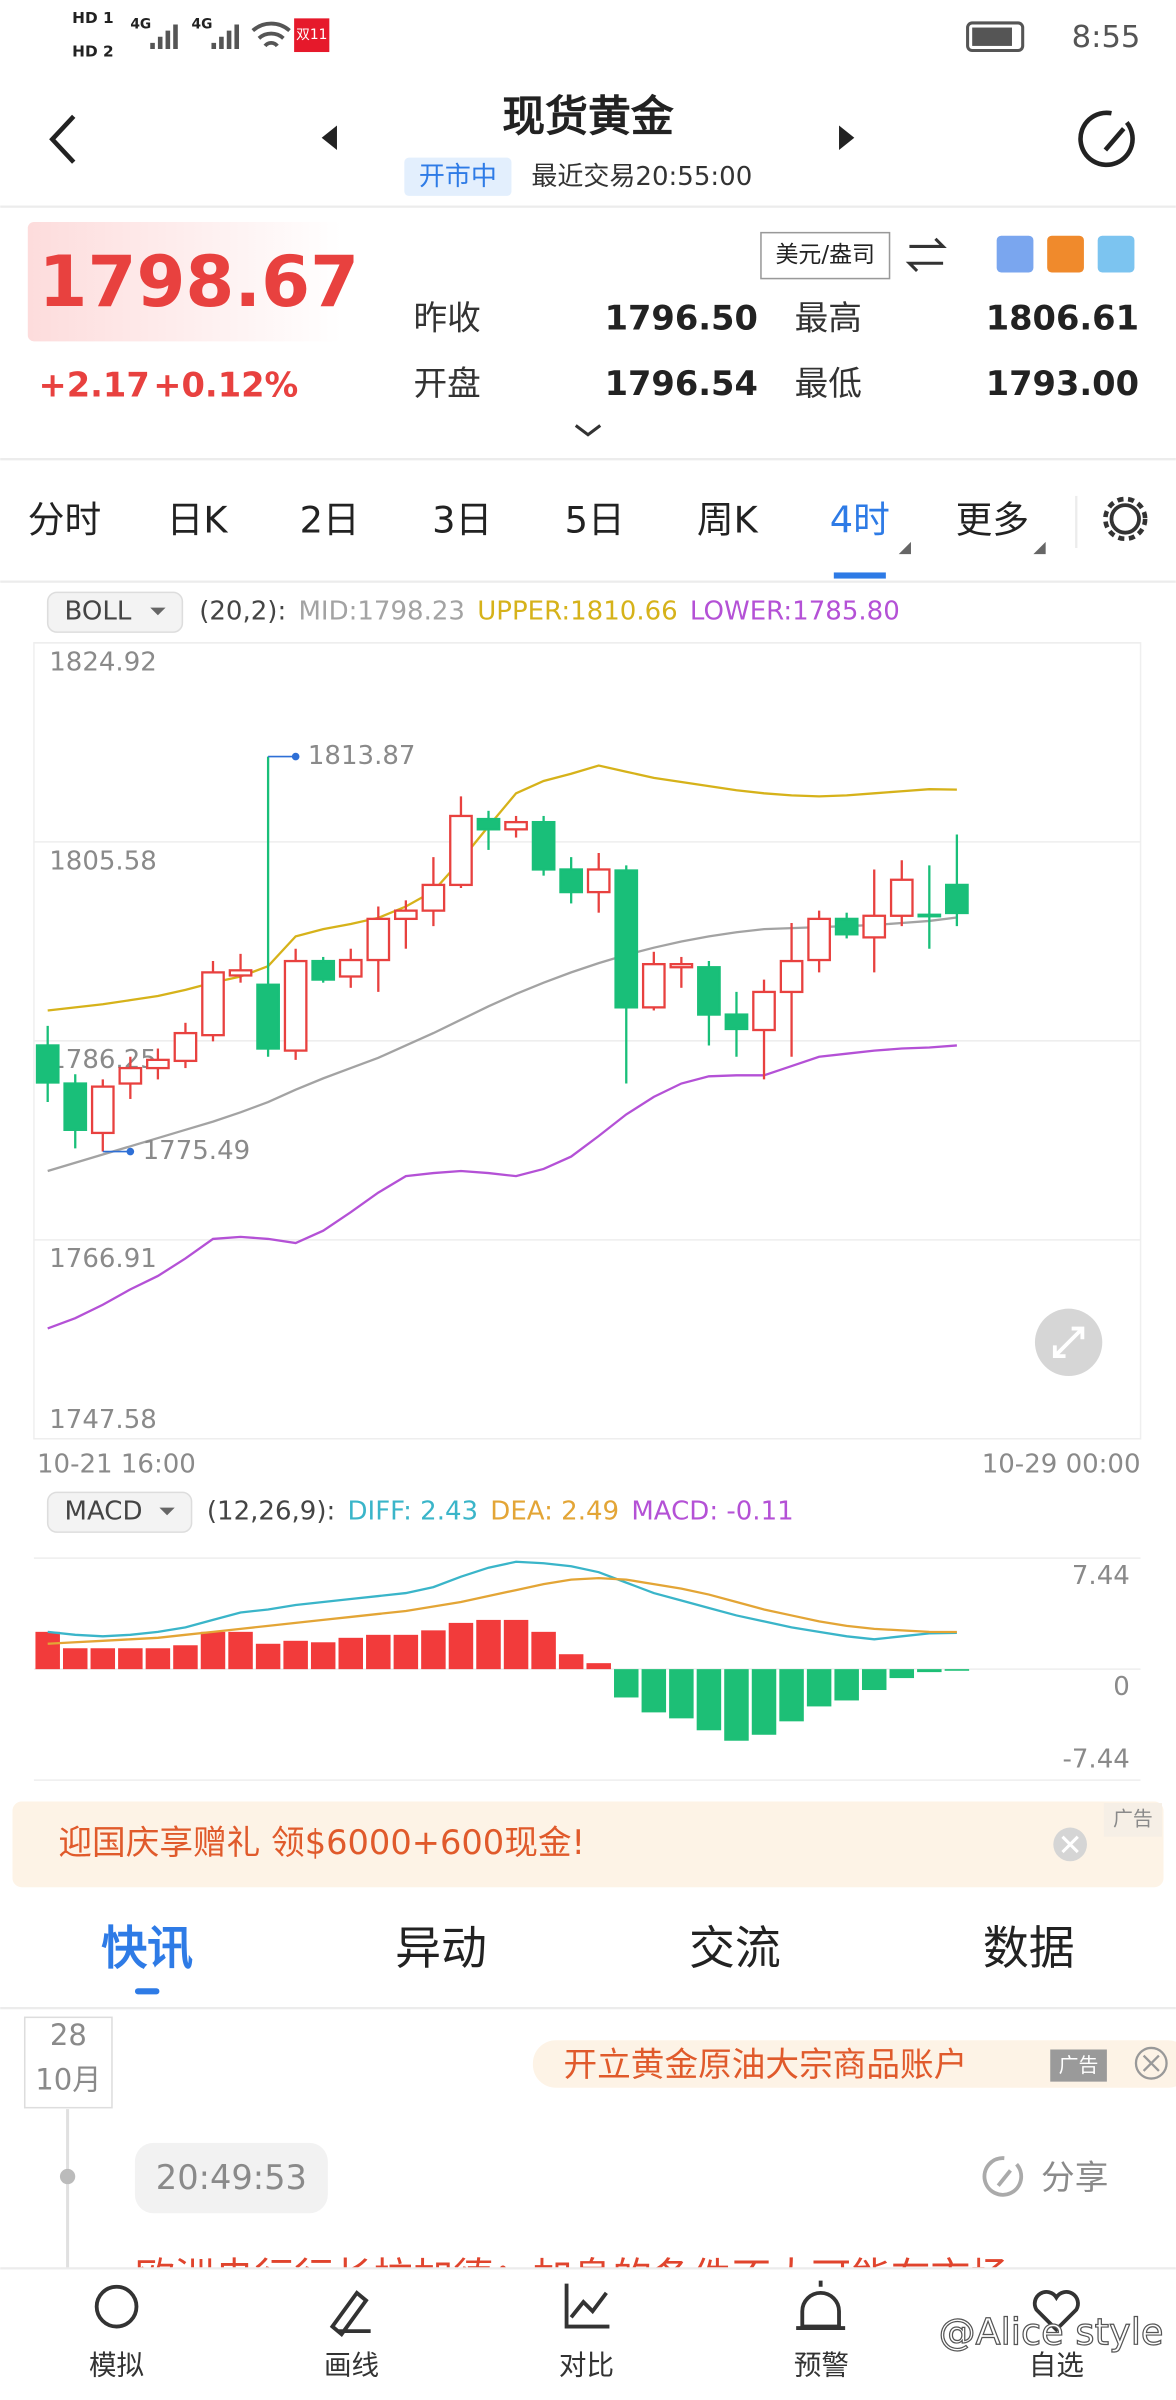 This screenshot has width=1176, height=2400. What do you see at coordinates (68, 2035) in the screenshot?
I see `news-day: 28` at bounding box center [68, 2035].